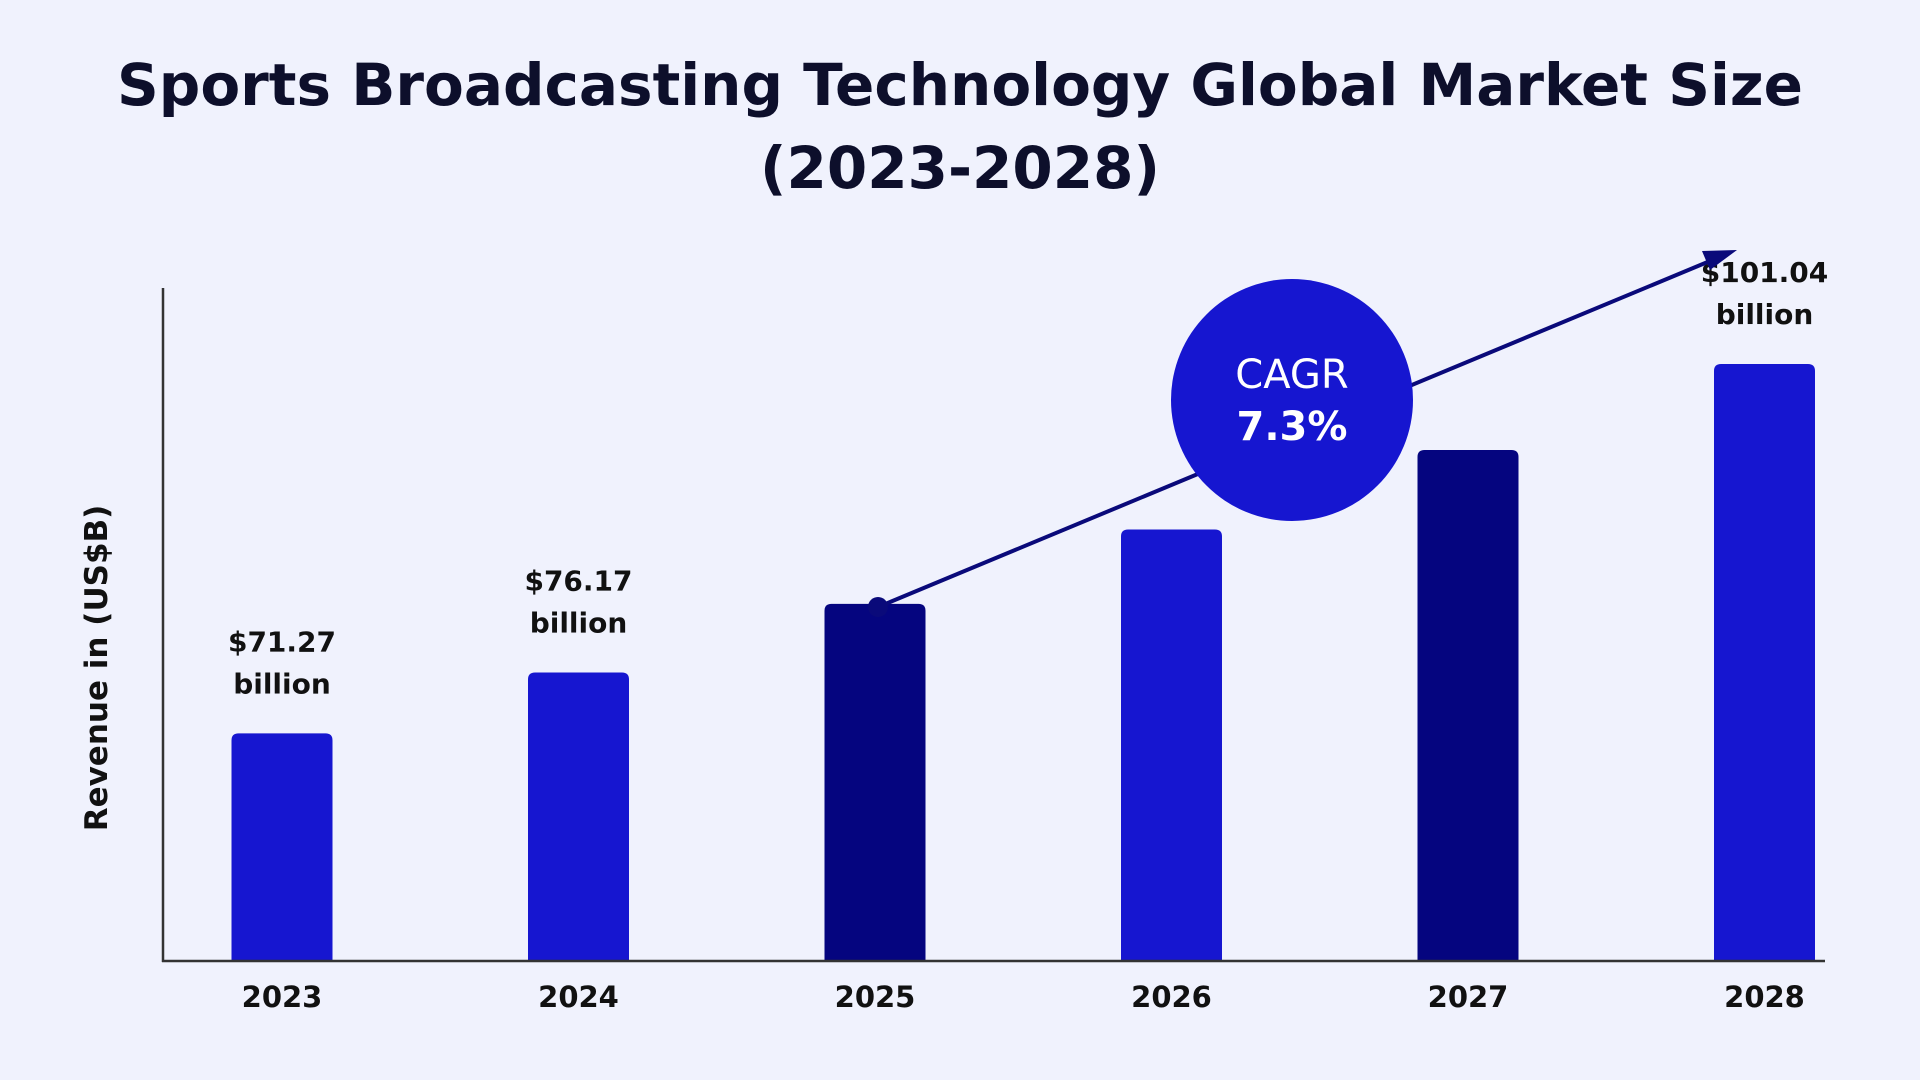 This screenshot has width=1920, height=1080. I want to click on x-tick-2025: 2025, so click(875, 997).